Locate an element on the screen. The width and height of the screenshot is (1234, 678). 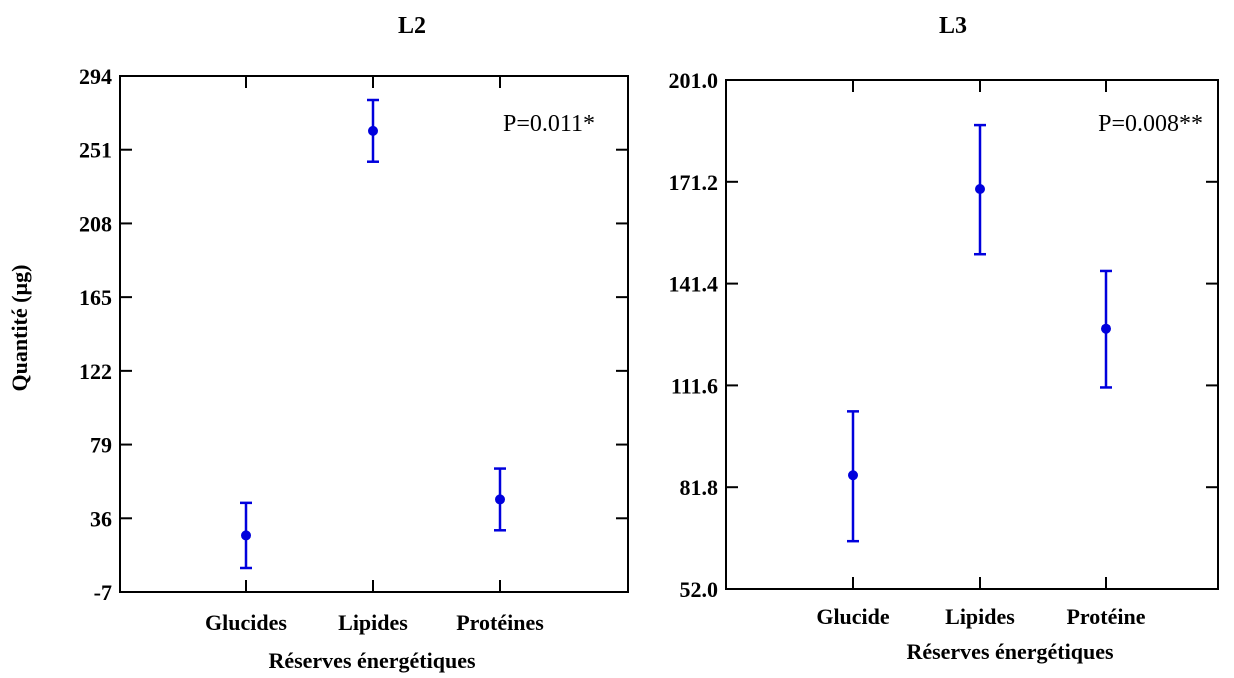
chart-title: L3 is located at coordinates (953, 26).